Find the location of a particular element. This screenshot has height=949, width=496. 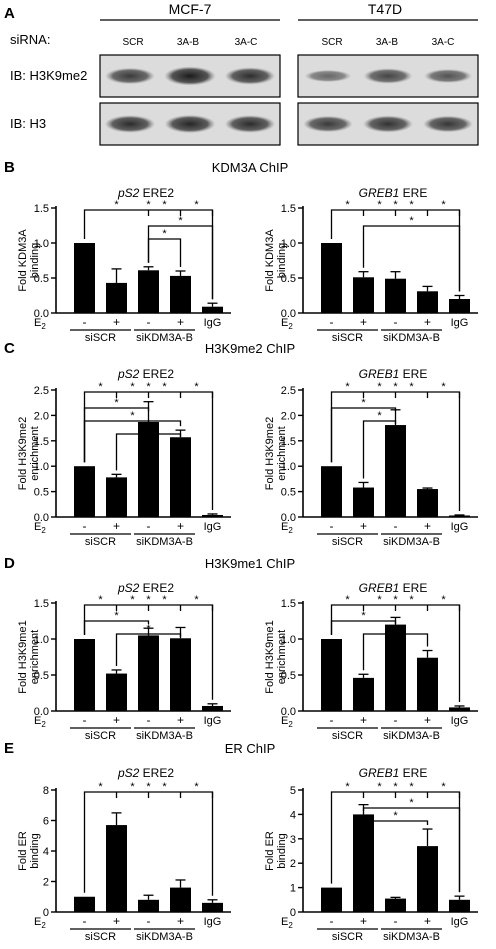

chart-e-ps2-igg-label: IgG is located at coordinates (213, 922).